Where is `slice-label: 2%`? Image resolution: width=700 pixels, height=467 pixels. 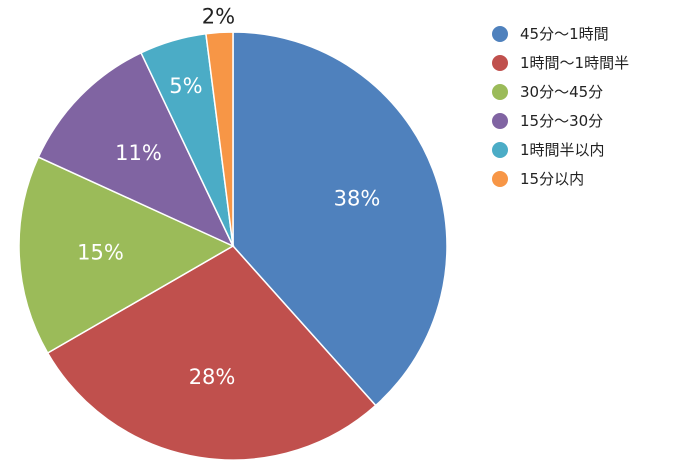
slice-label: 2% is located at coordinates (218, 16).